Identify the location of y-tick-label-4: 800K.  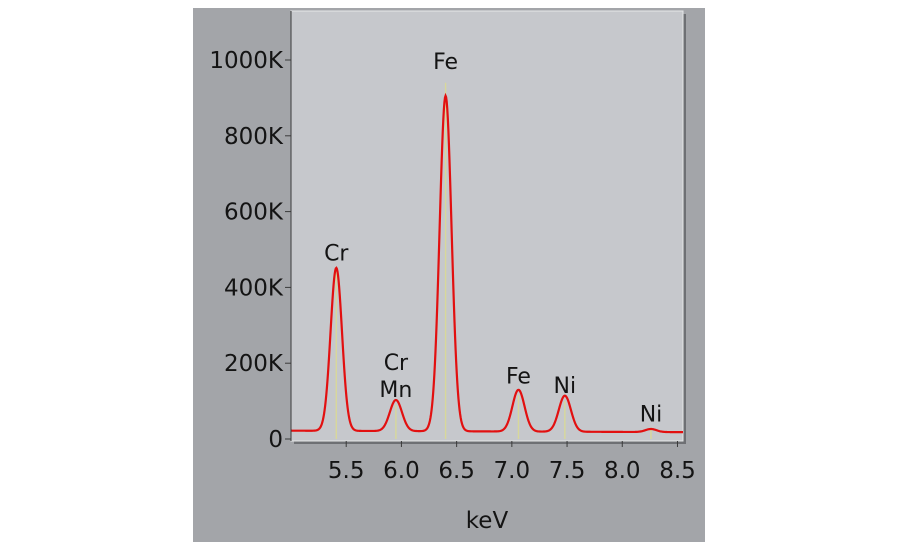
(254, 137).